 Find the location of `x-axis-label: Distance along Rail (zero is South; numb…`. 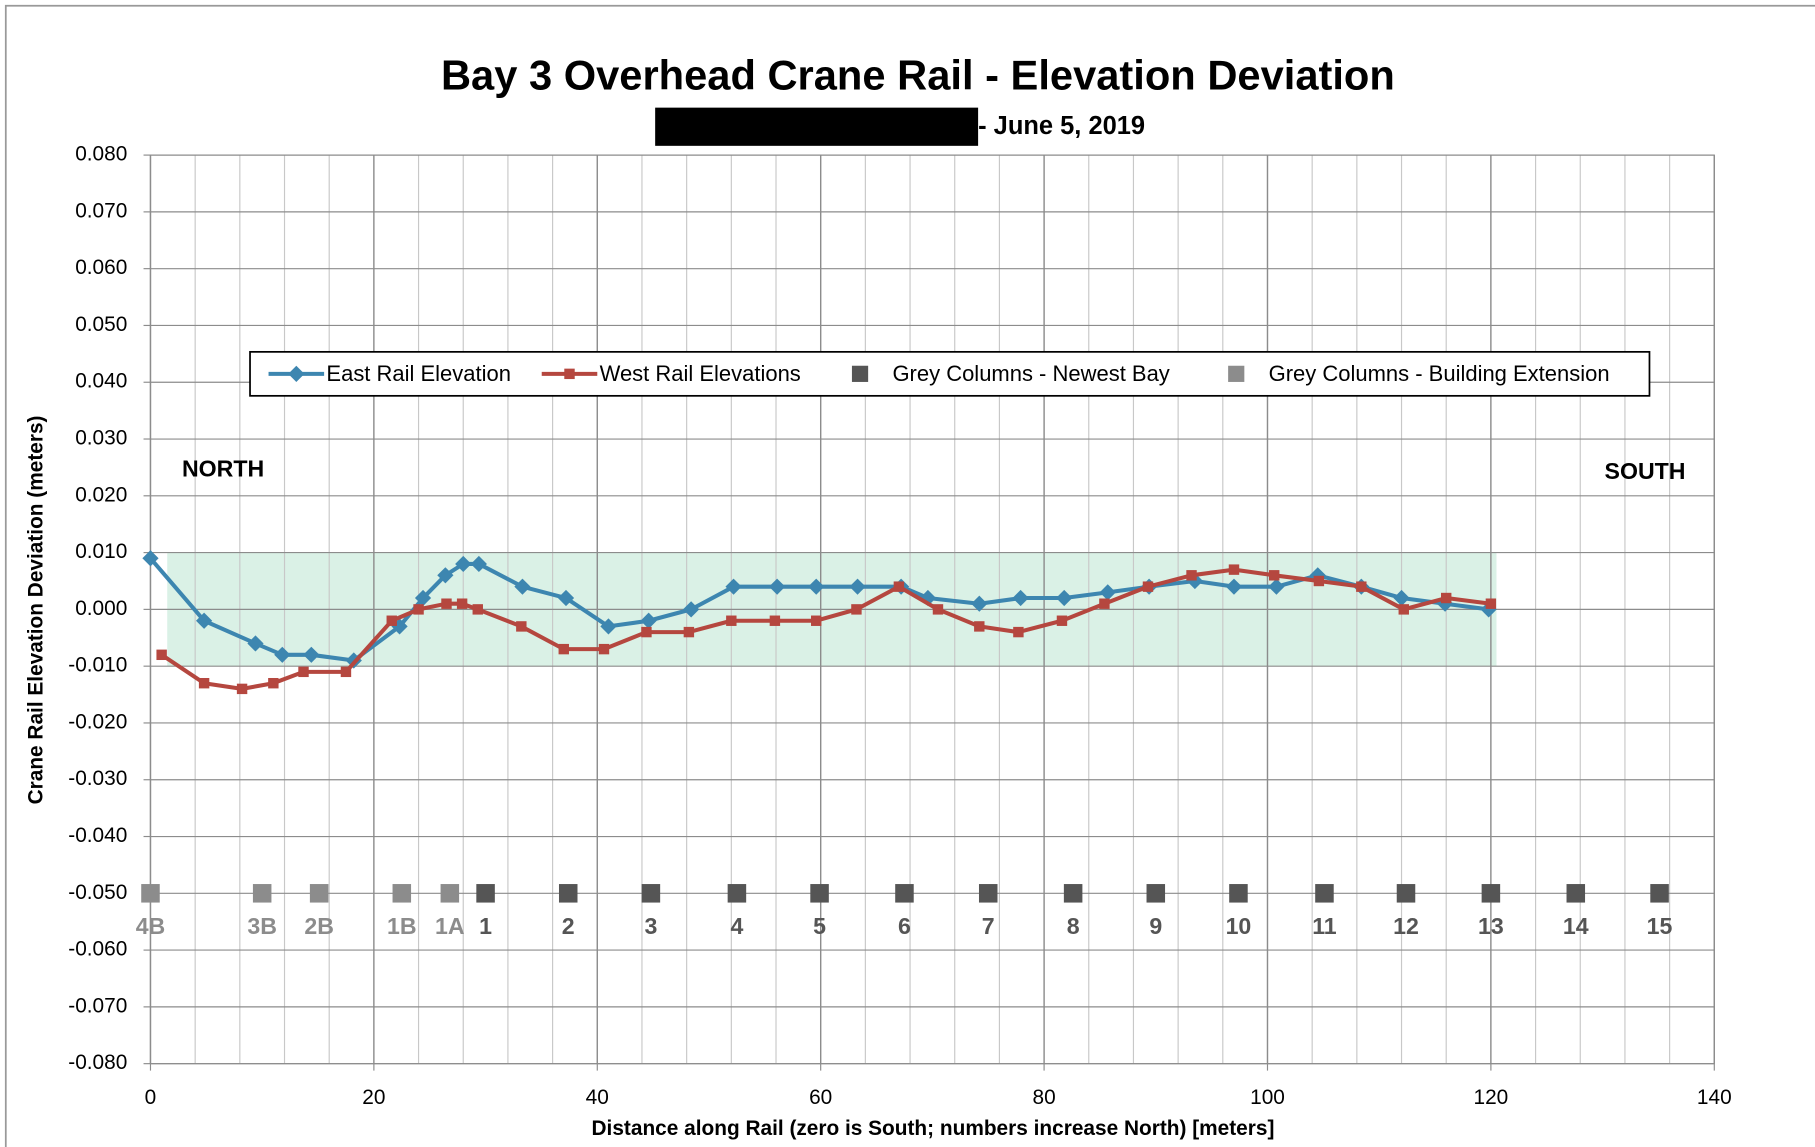

x-axis-label: Distance along Rail (zero is South; numb… is located at coordinates (933, 1128).